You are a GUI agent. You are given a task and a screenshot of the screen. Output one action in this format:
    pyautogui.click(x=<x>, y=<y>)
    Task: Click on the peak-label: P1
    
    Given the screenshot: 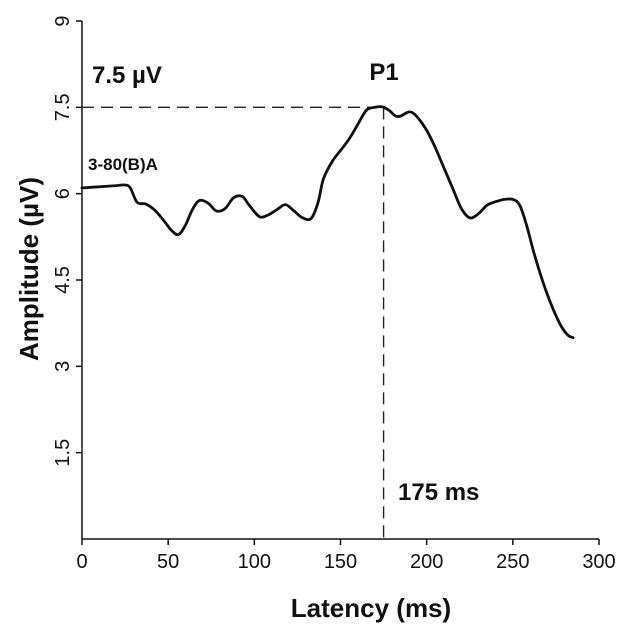 What is the action you would take?
    pyautogui.click(x=383, y=72)
    